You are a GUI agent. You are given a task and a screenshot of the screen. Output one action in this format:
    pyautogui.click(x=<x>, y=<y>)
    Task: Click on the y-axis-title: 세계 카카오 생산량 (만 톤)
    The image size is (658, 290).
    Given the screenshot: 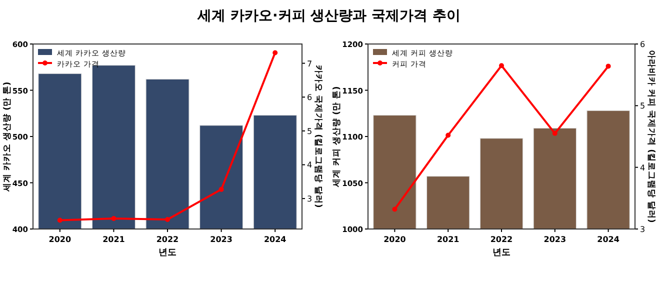 What is the action you would take?
    pyautogui.click(x=7, y=137)
    